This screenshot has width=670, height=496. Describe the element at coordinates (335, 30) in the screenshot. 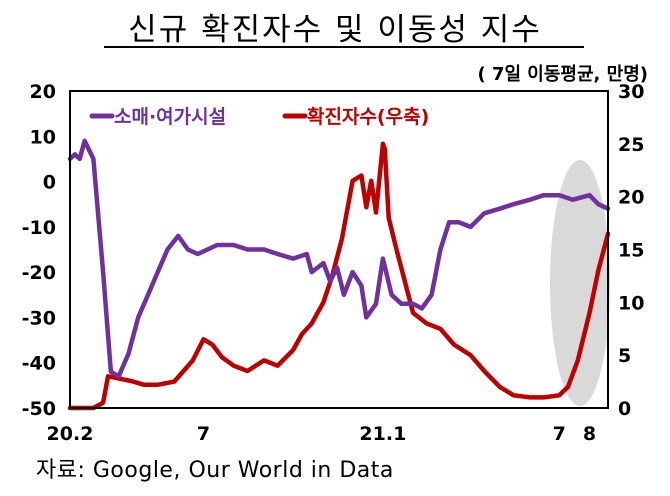

I see `chart-title: 신규 확진자수 및 이동성 지수` at that location.